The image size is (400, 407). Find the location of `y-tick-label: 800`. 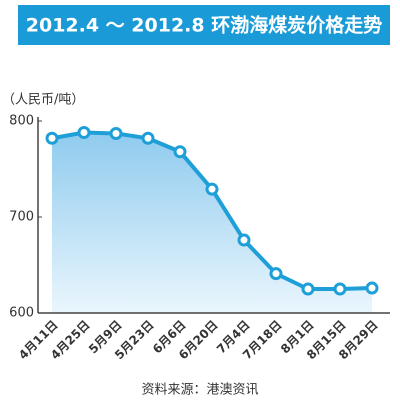

y-tick-label: 800 is located at coordinates (21, 121).